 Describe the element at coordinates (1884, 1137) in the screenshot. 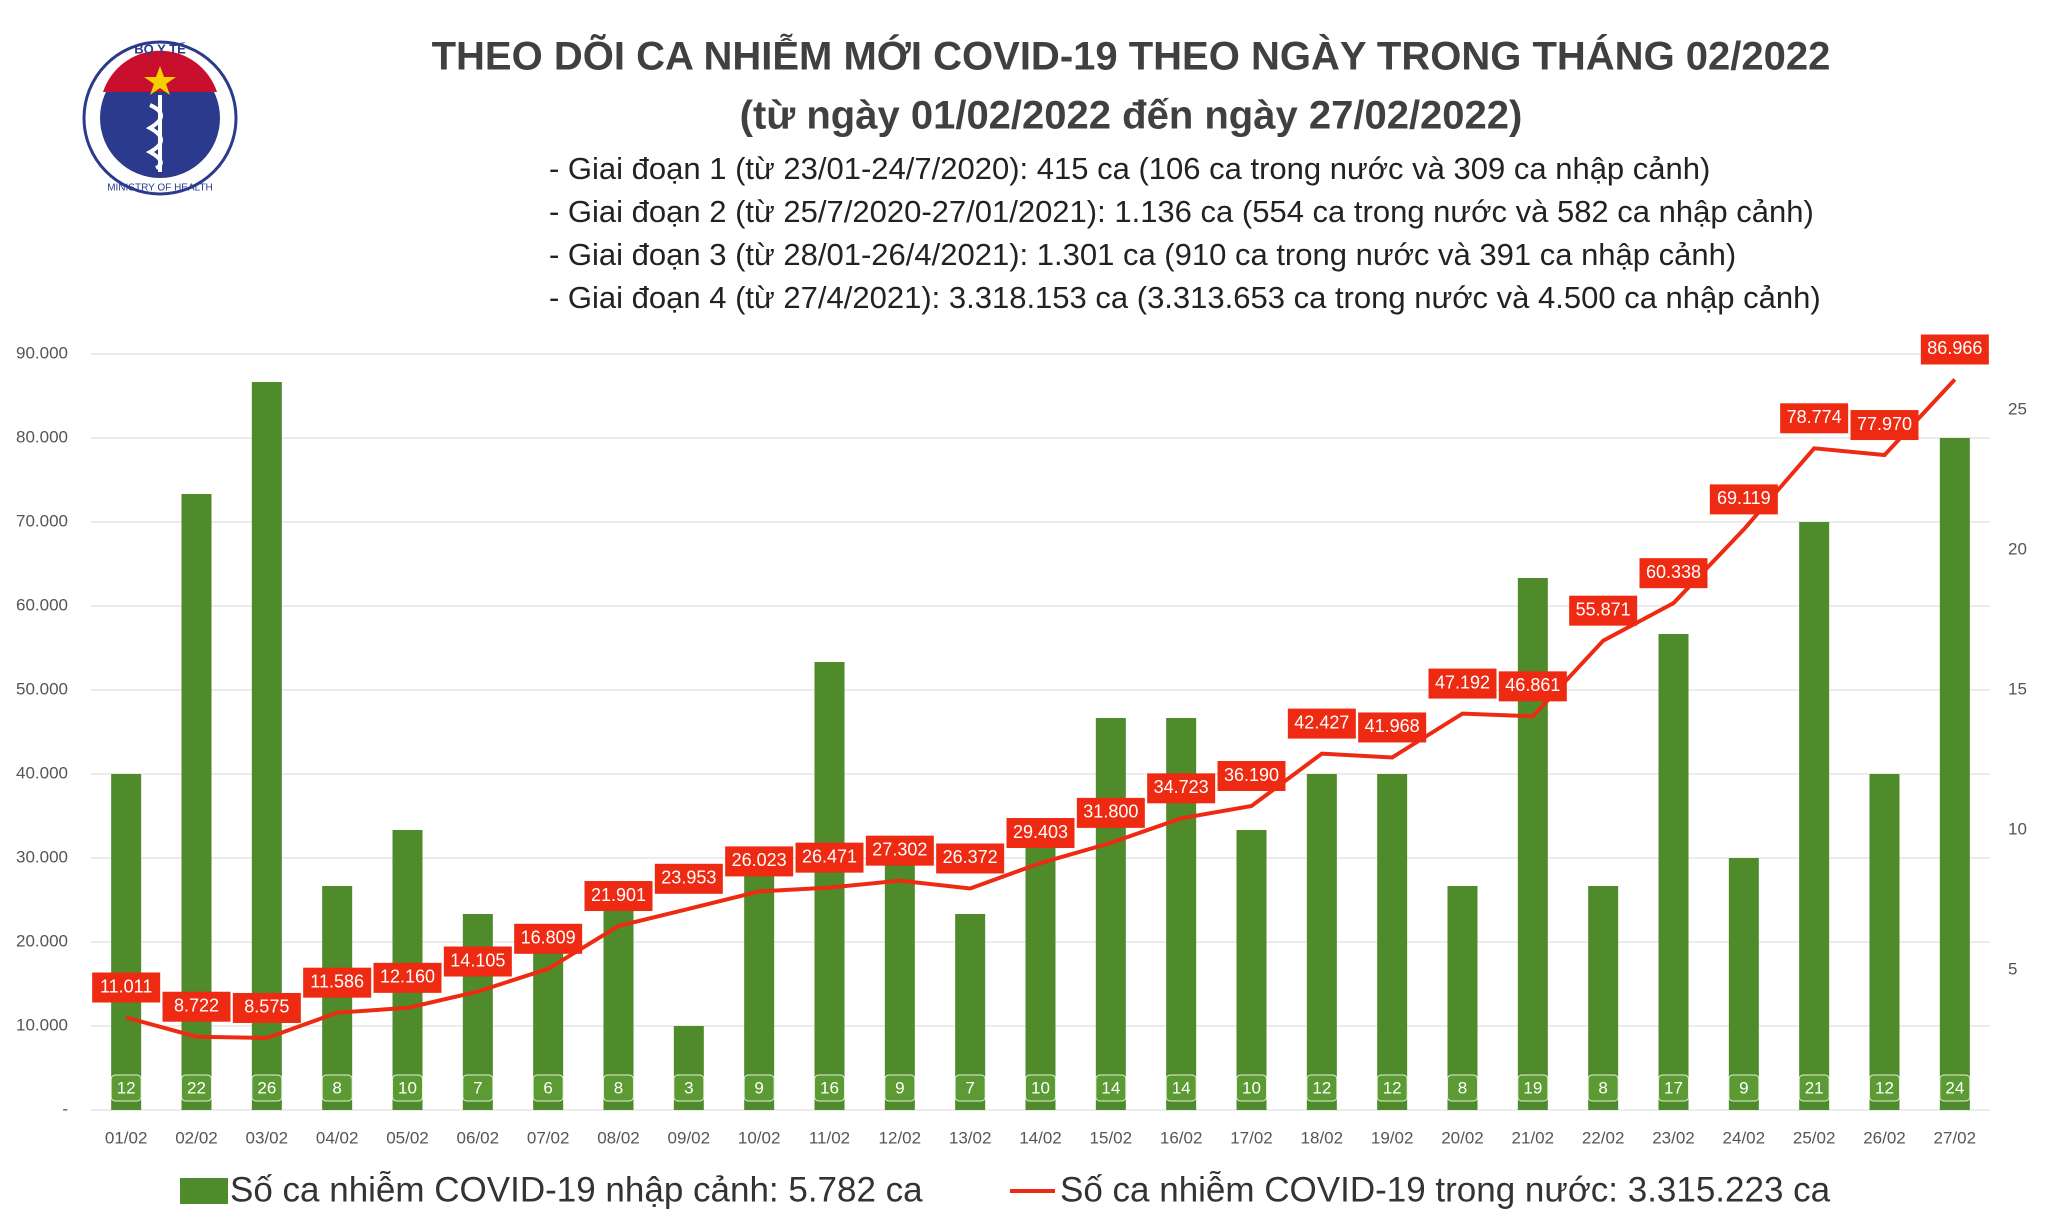

I see `x-tick-label: 26/02` at that location.